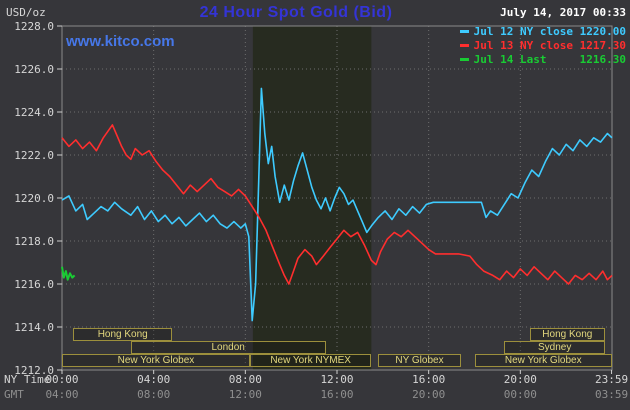  Describe the element at coordinates (62, 379) in the screenshot. I see `x-tick-label-ny: 00:00` at that location.